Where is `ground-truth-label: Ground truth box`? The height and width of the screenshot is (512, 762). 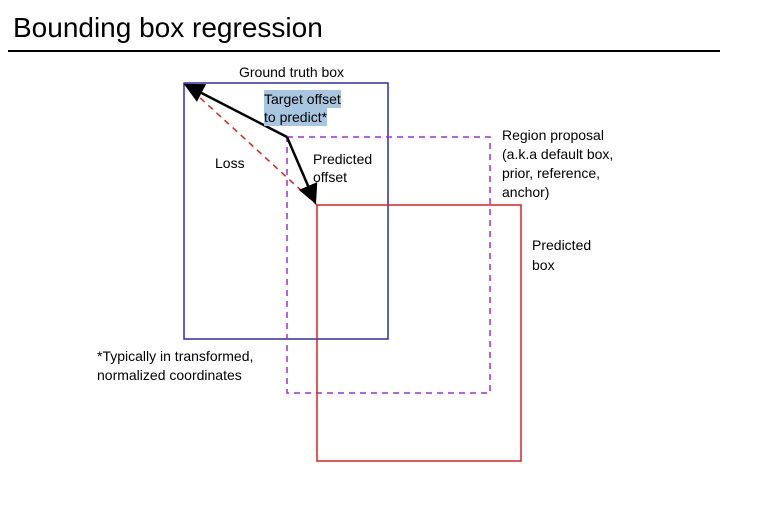 ground-truth-label: Ground truth box is located at coordinates (292, 72).